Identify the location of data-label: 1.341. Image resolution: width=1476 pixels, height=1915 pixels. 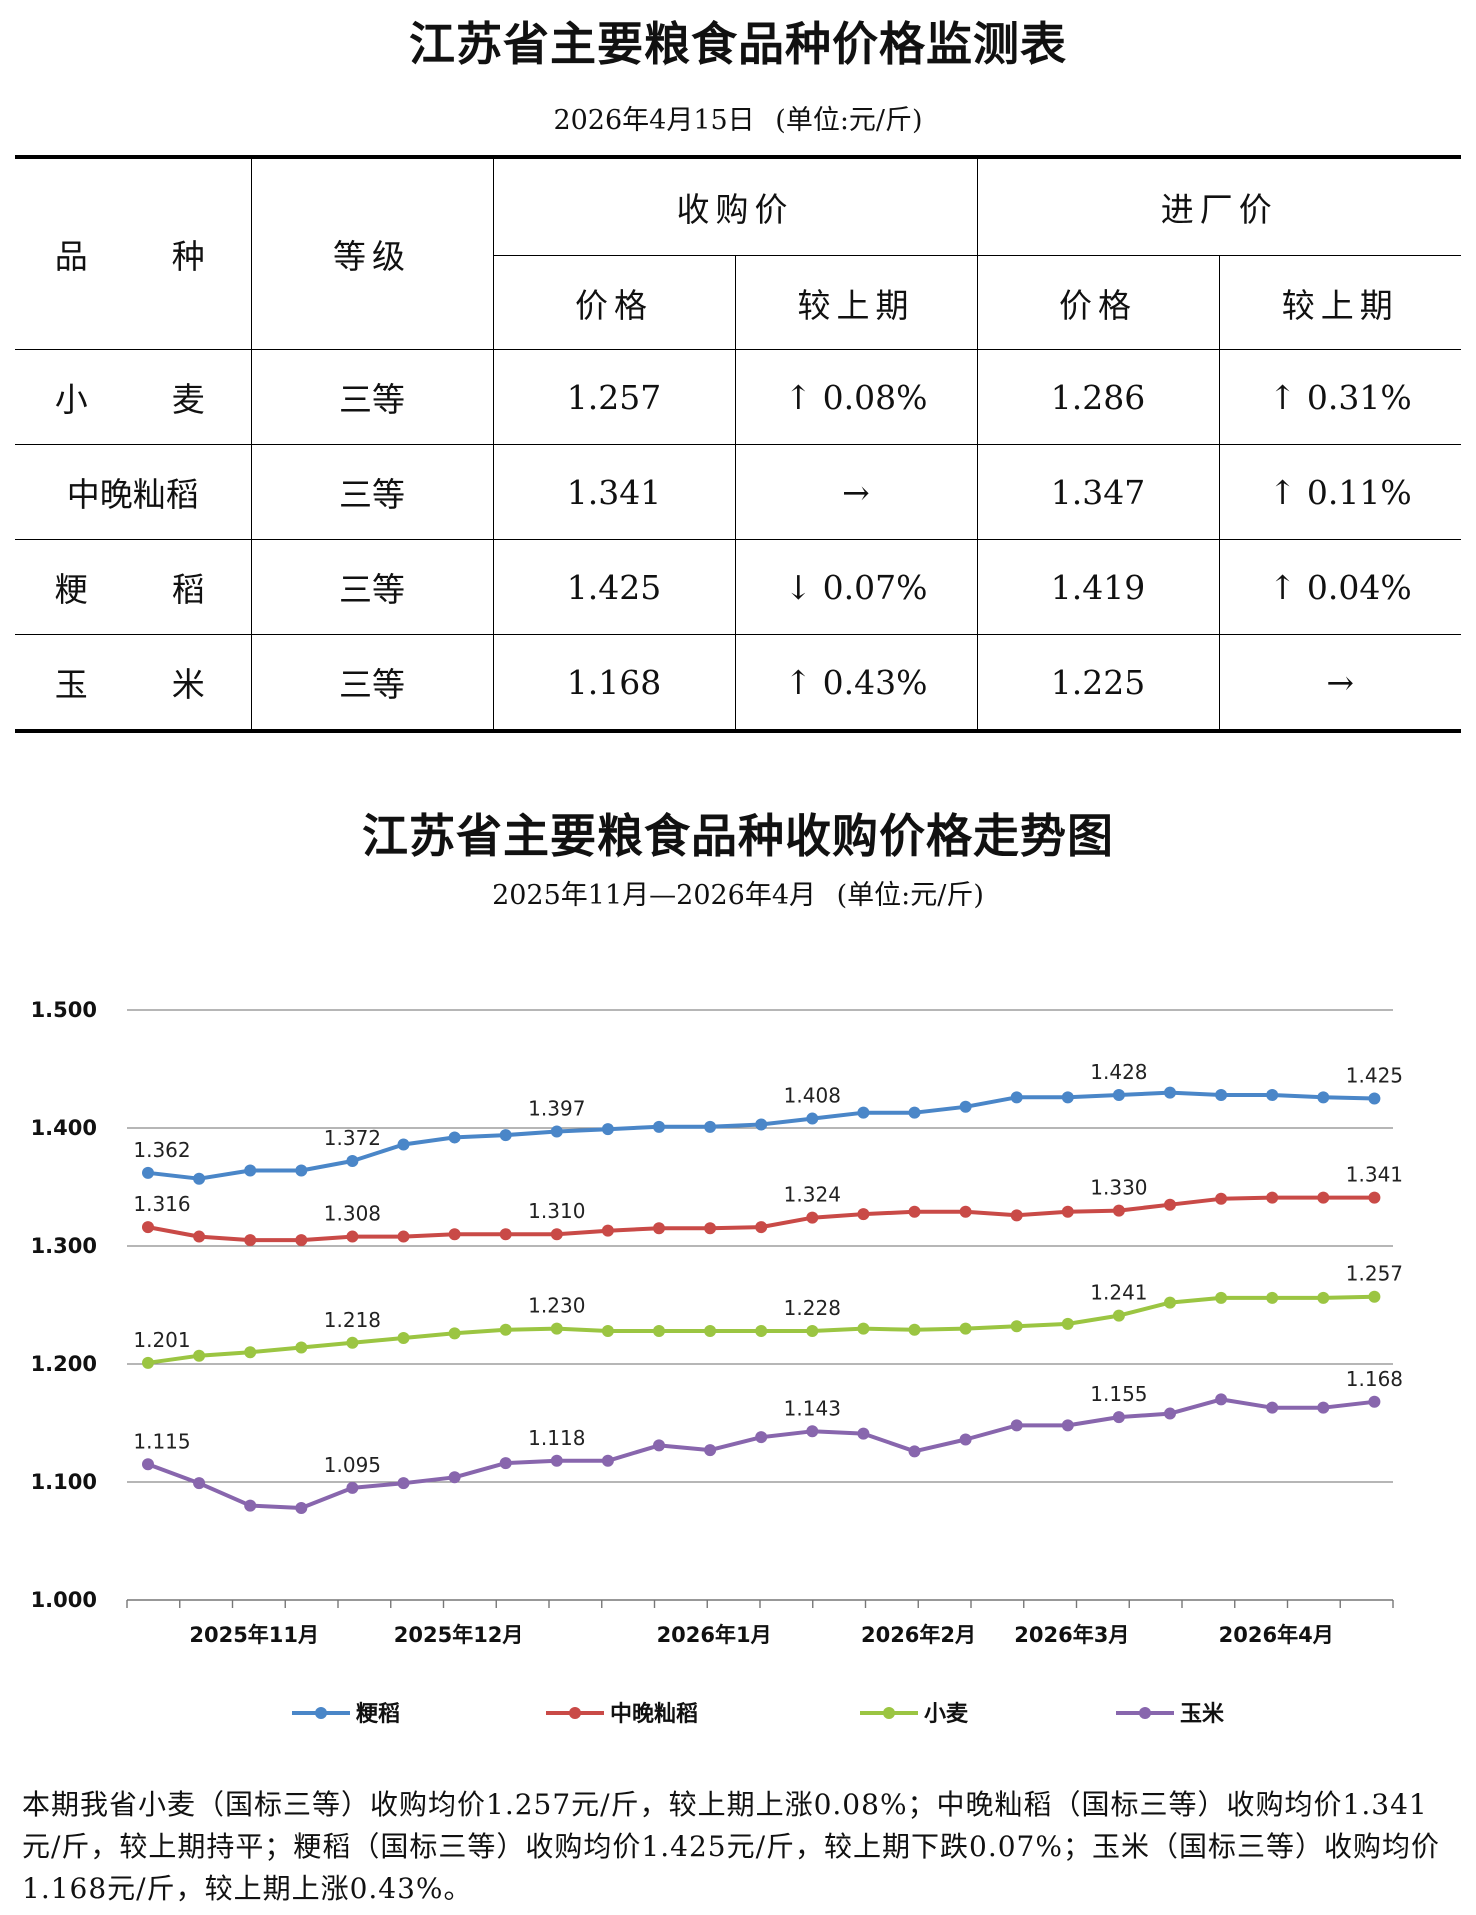
(1374, 1175).